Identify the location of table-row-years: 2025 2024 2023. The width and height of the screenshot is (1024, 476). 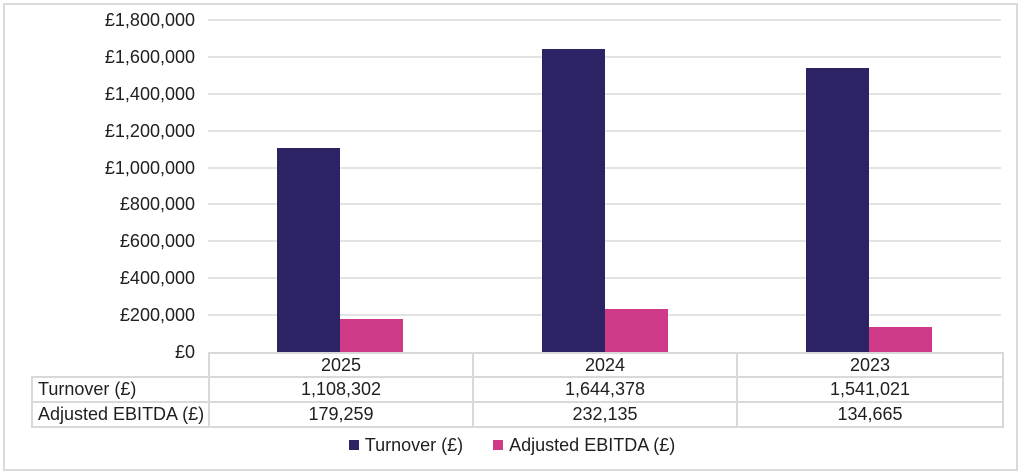
(518, 365).